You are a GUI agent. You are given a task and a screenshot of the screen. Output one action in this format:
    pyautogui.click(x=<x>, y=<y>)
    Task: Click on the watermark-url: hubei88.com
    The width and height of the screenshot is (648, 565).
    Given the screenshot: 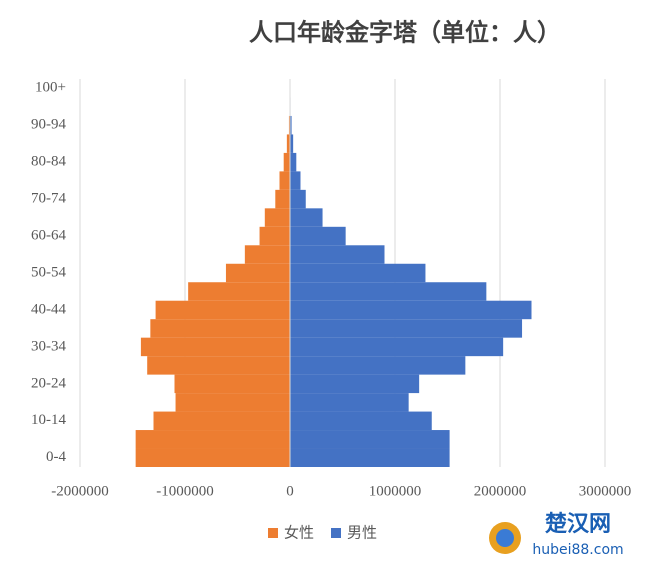 What is the action you would take?
    pyautogui.click(x=577, y=550)
    